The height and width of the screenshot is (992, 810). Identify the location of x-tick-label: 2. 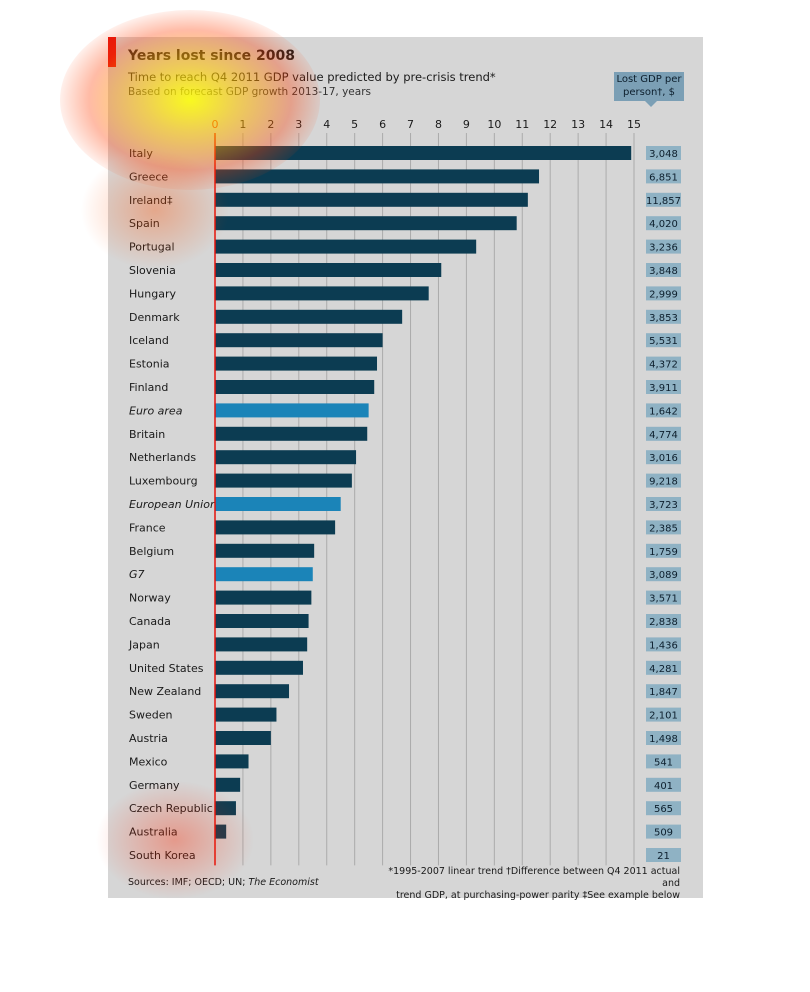
(270, 124).